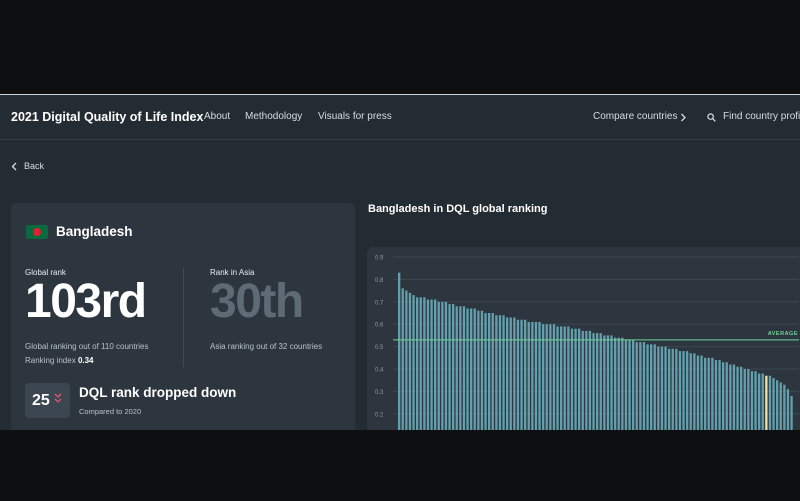  Describe the element at coordinates (107, 117) in the screenshot. I see `site-title: 2021 Digital Quality of Life Index` at that location.